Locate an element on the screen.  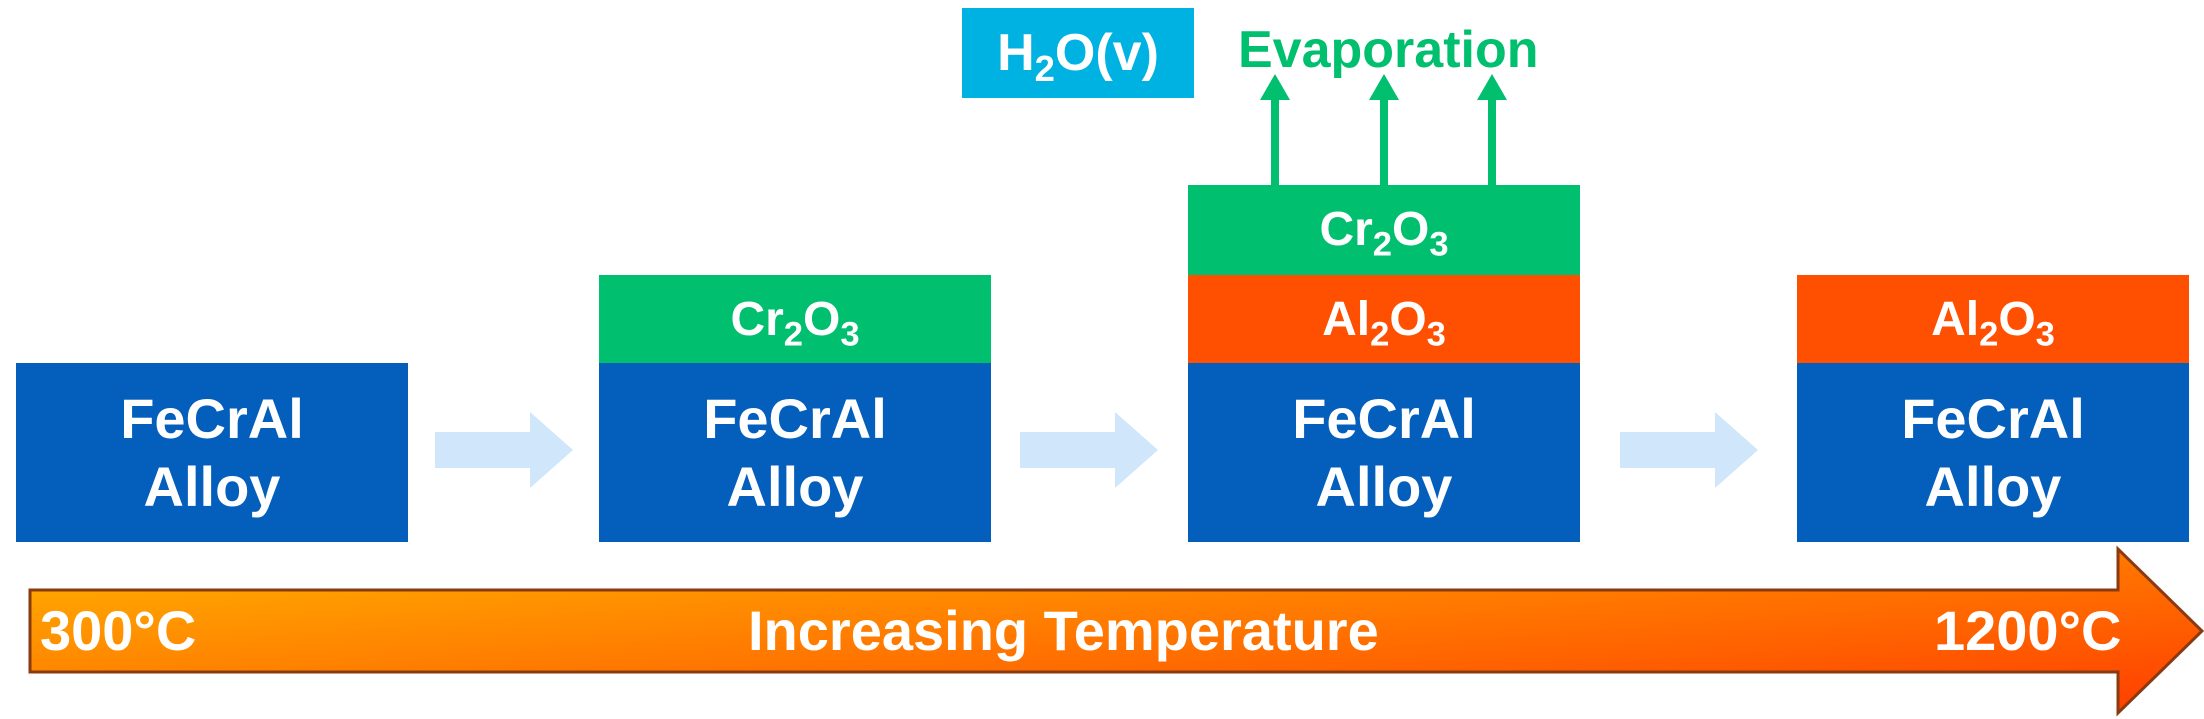
stage-3-alloy-line2: Alloy is located at coordinates (1384, 486).